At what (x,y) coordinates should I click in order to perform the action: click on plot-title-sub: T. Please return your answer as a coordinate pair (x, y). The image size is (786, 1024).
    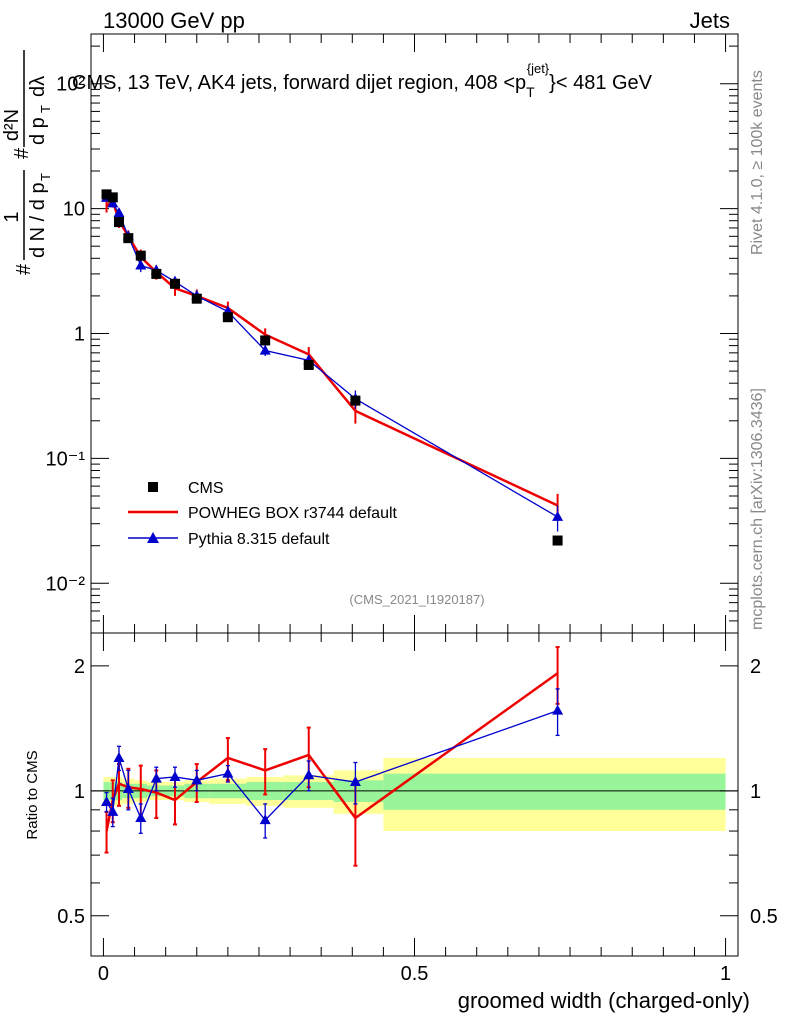
    Looking at the image, I should click on (530, 92).